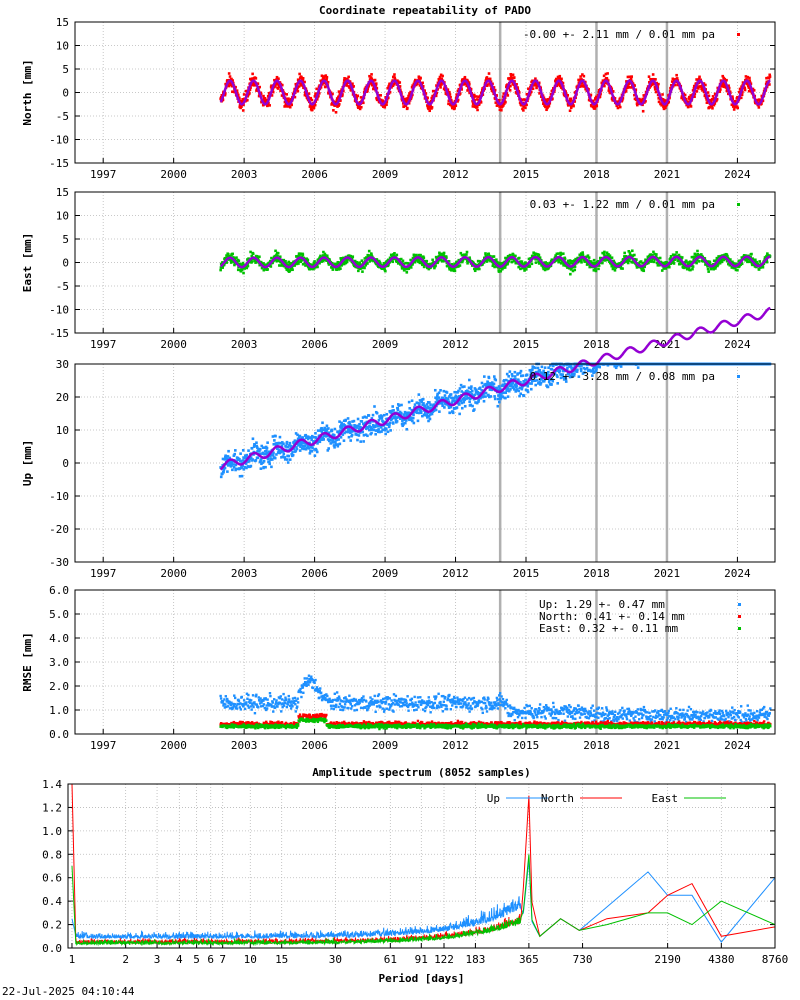  What do you see at coordinates (526, 344) in the screenshot?
I see `x-tick-label: 2015` at bounding box center [526, 344].